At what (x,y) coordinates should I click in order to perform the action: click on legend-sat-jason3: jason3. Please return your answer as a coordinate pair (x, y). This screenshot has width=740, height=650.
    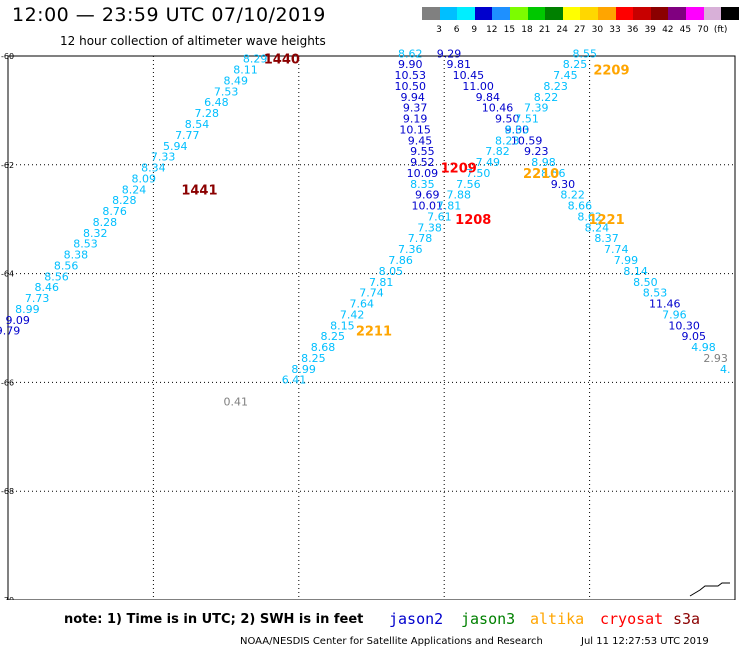
    Looking at the image, I should click on (488, 619).